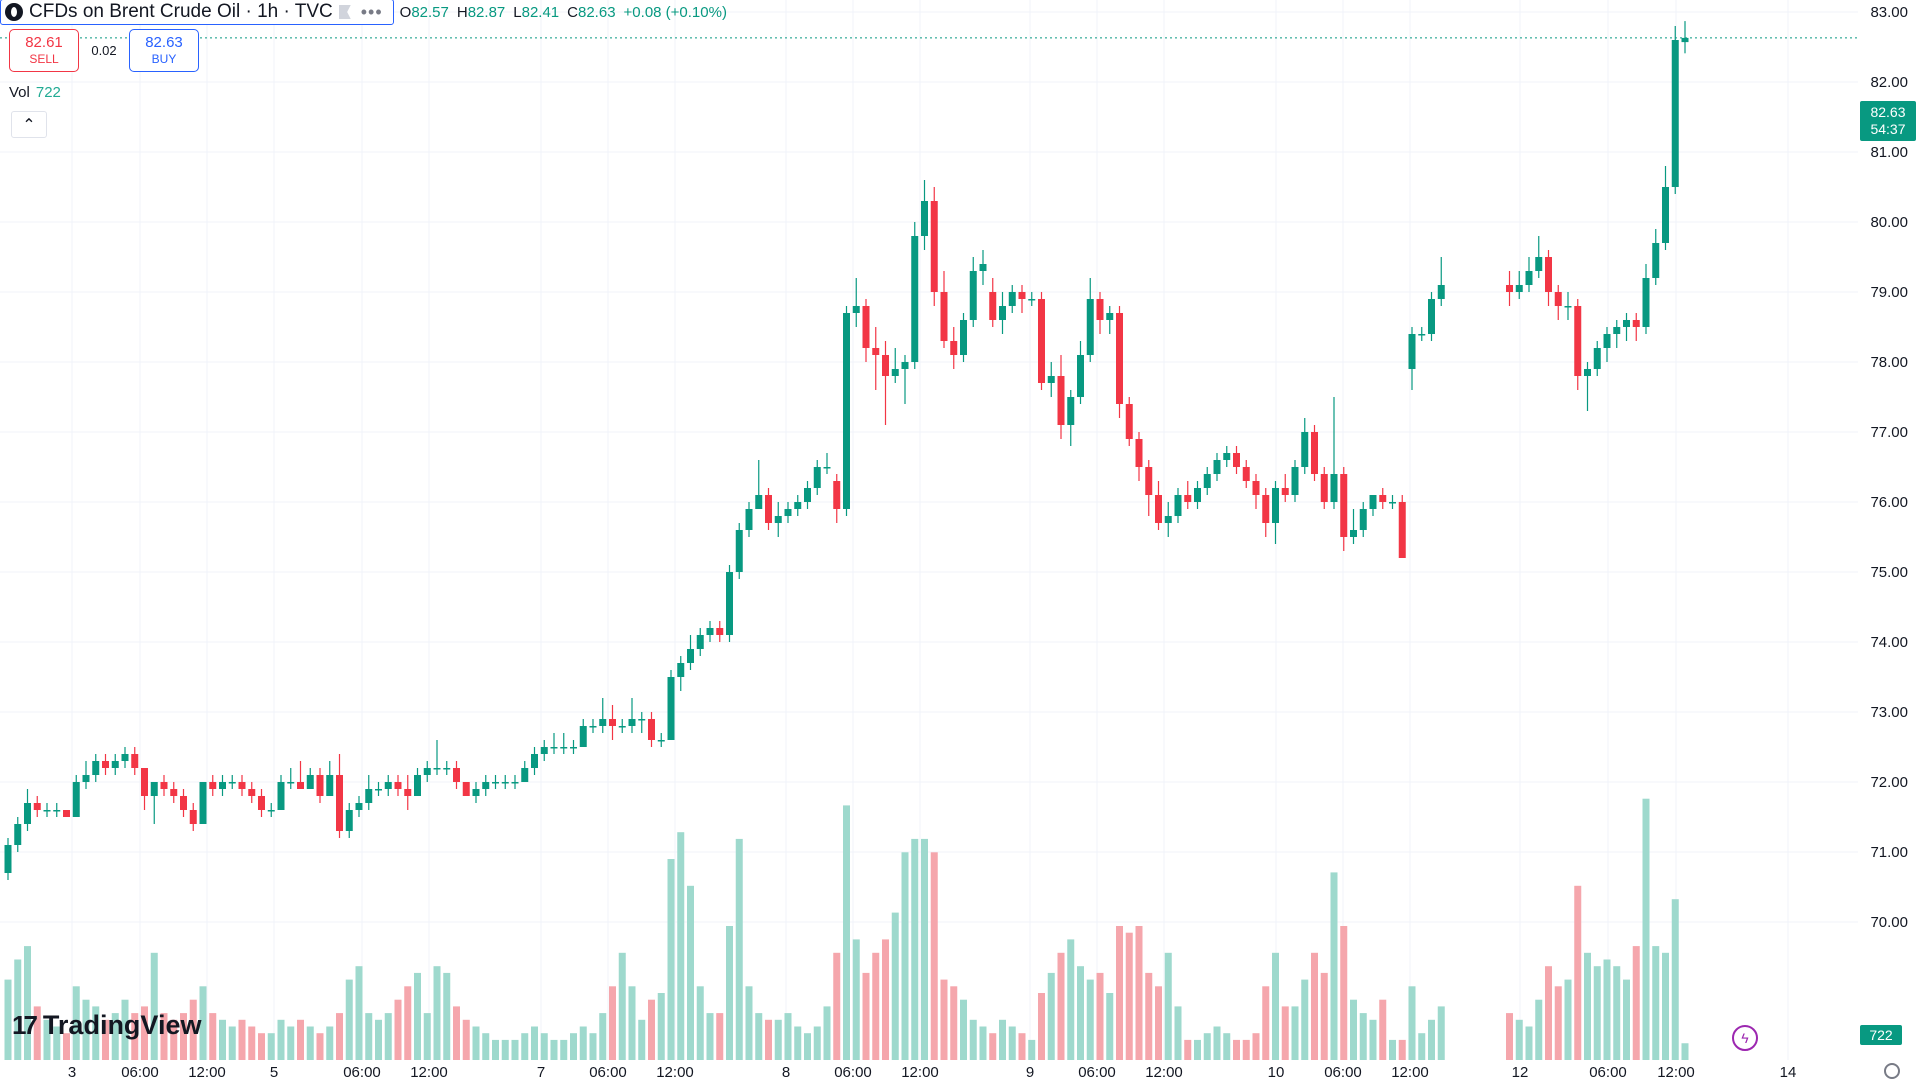  Describe the element at coordinates (122, 1025) in the screenshot. I see `brand-name: TradingView` at that location.